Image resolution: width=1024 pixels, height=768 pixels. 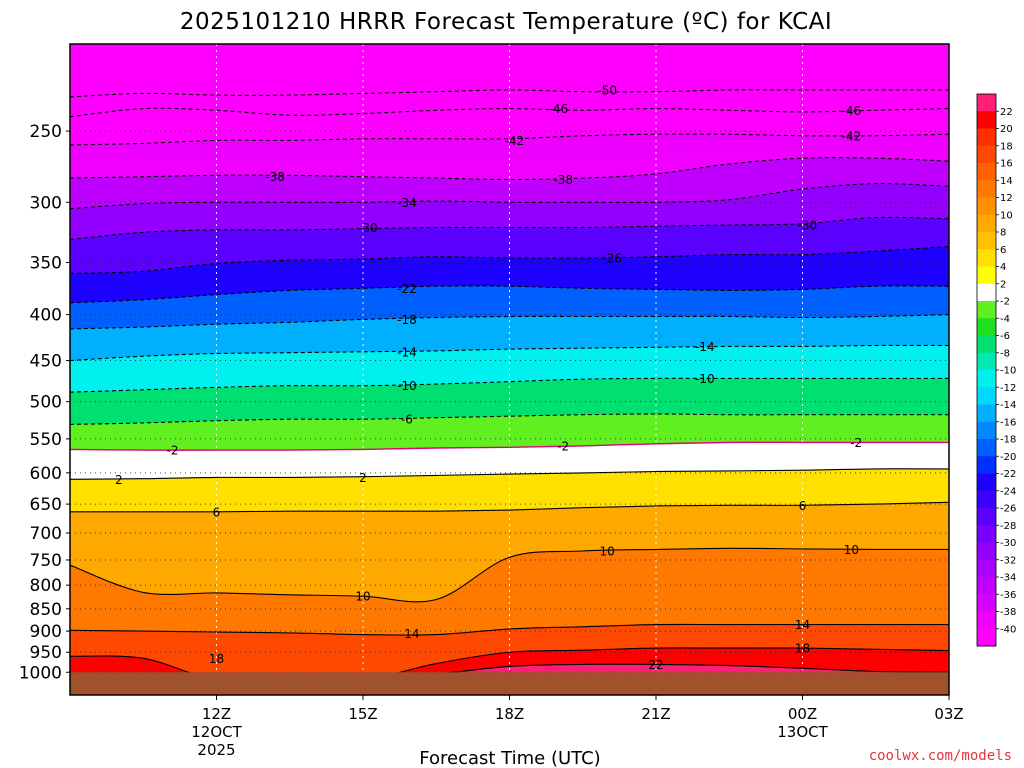 I want to click on colorbar-label: -24, so click(x=1008, y=491).